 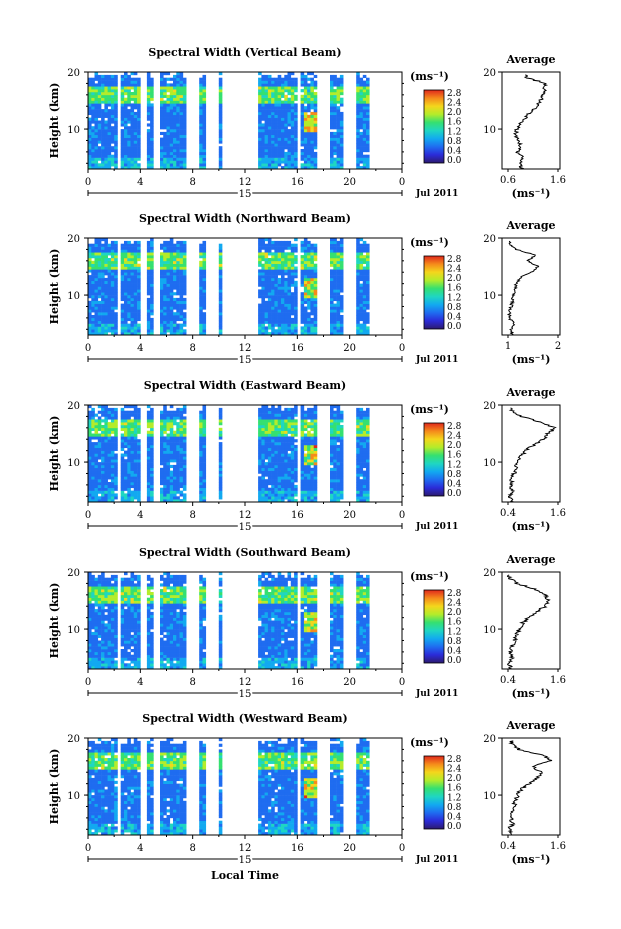 I want to click on y-tick-label: 10, so click(x=73, y=296).